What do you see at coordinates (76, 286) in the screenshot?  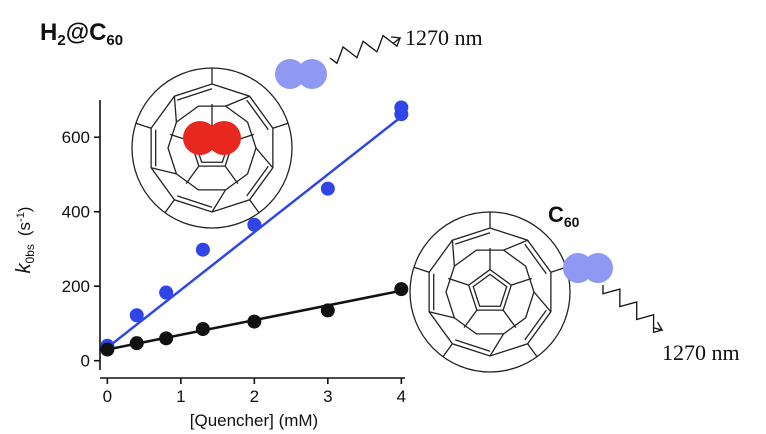 I see `y-tick-label: 200` at bounding box center [76, 286].